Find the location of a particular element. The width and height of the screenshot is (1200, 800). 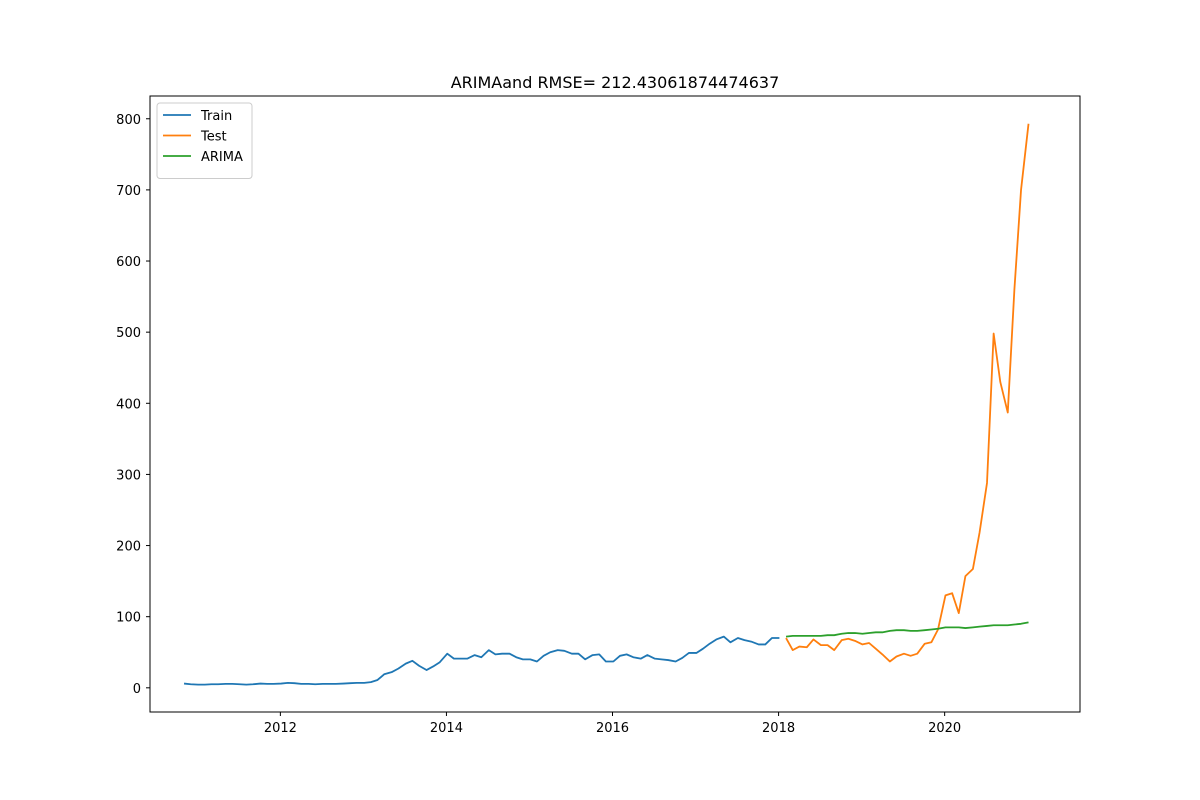

x-axis: 2012 2014 2016 2018 2020 is located at coordinates (612, 724).